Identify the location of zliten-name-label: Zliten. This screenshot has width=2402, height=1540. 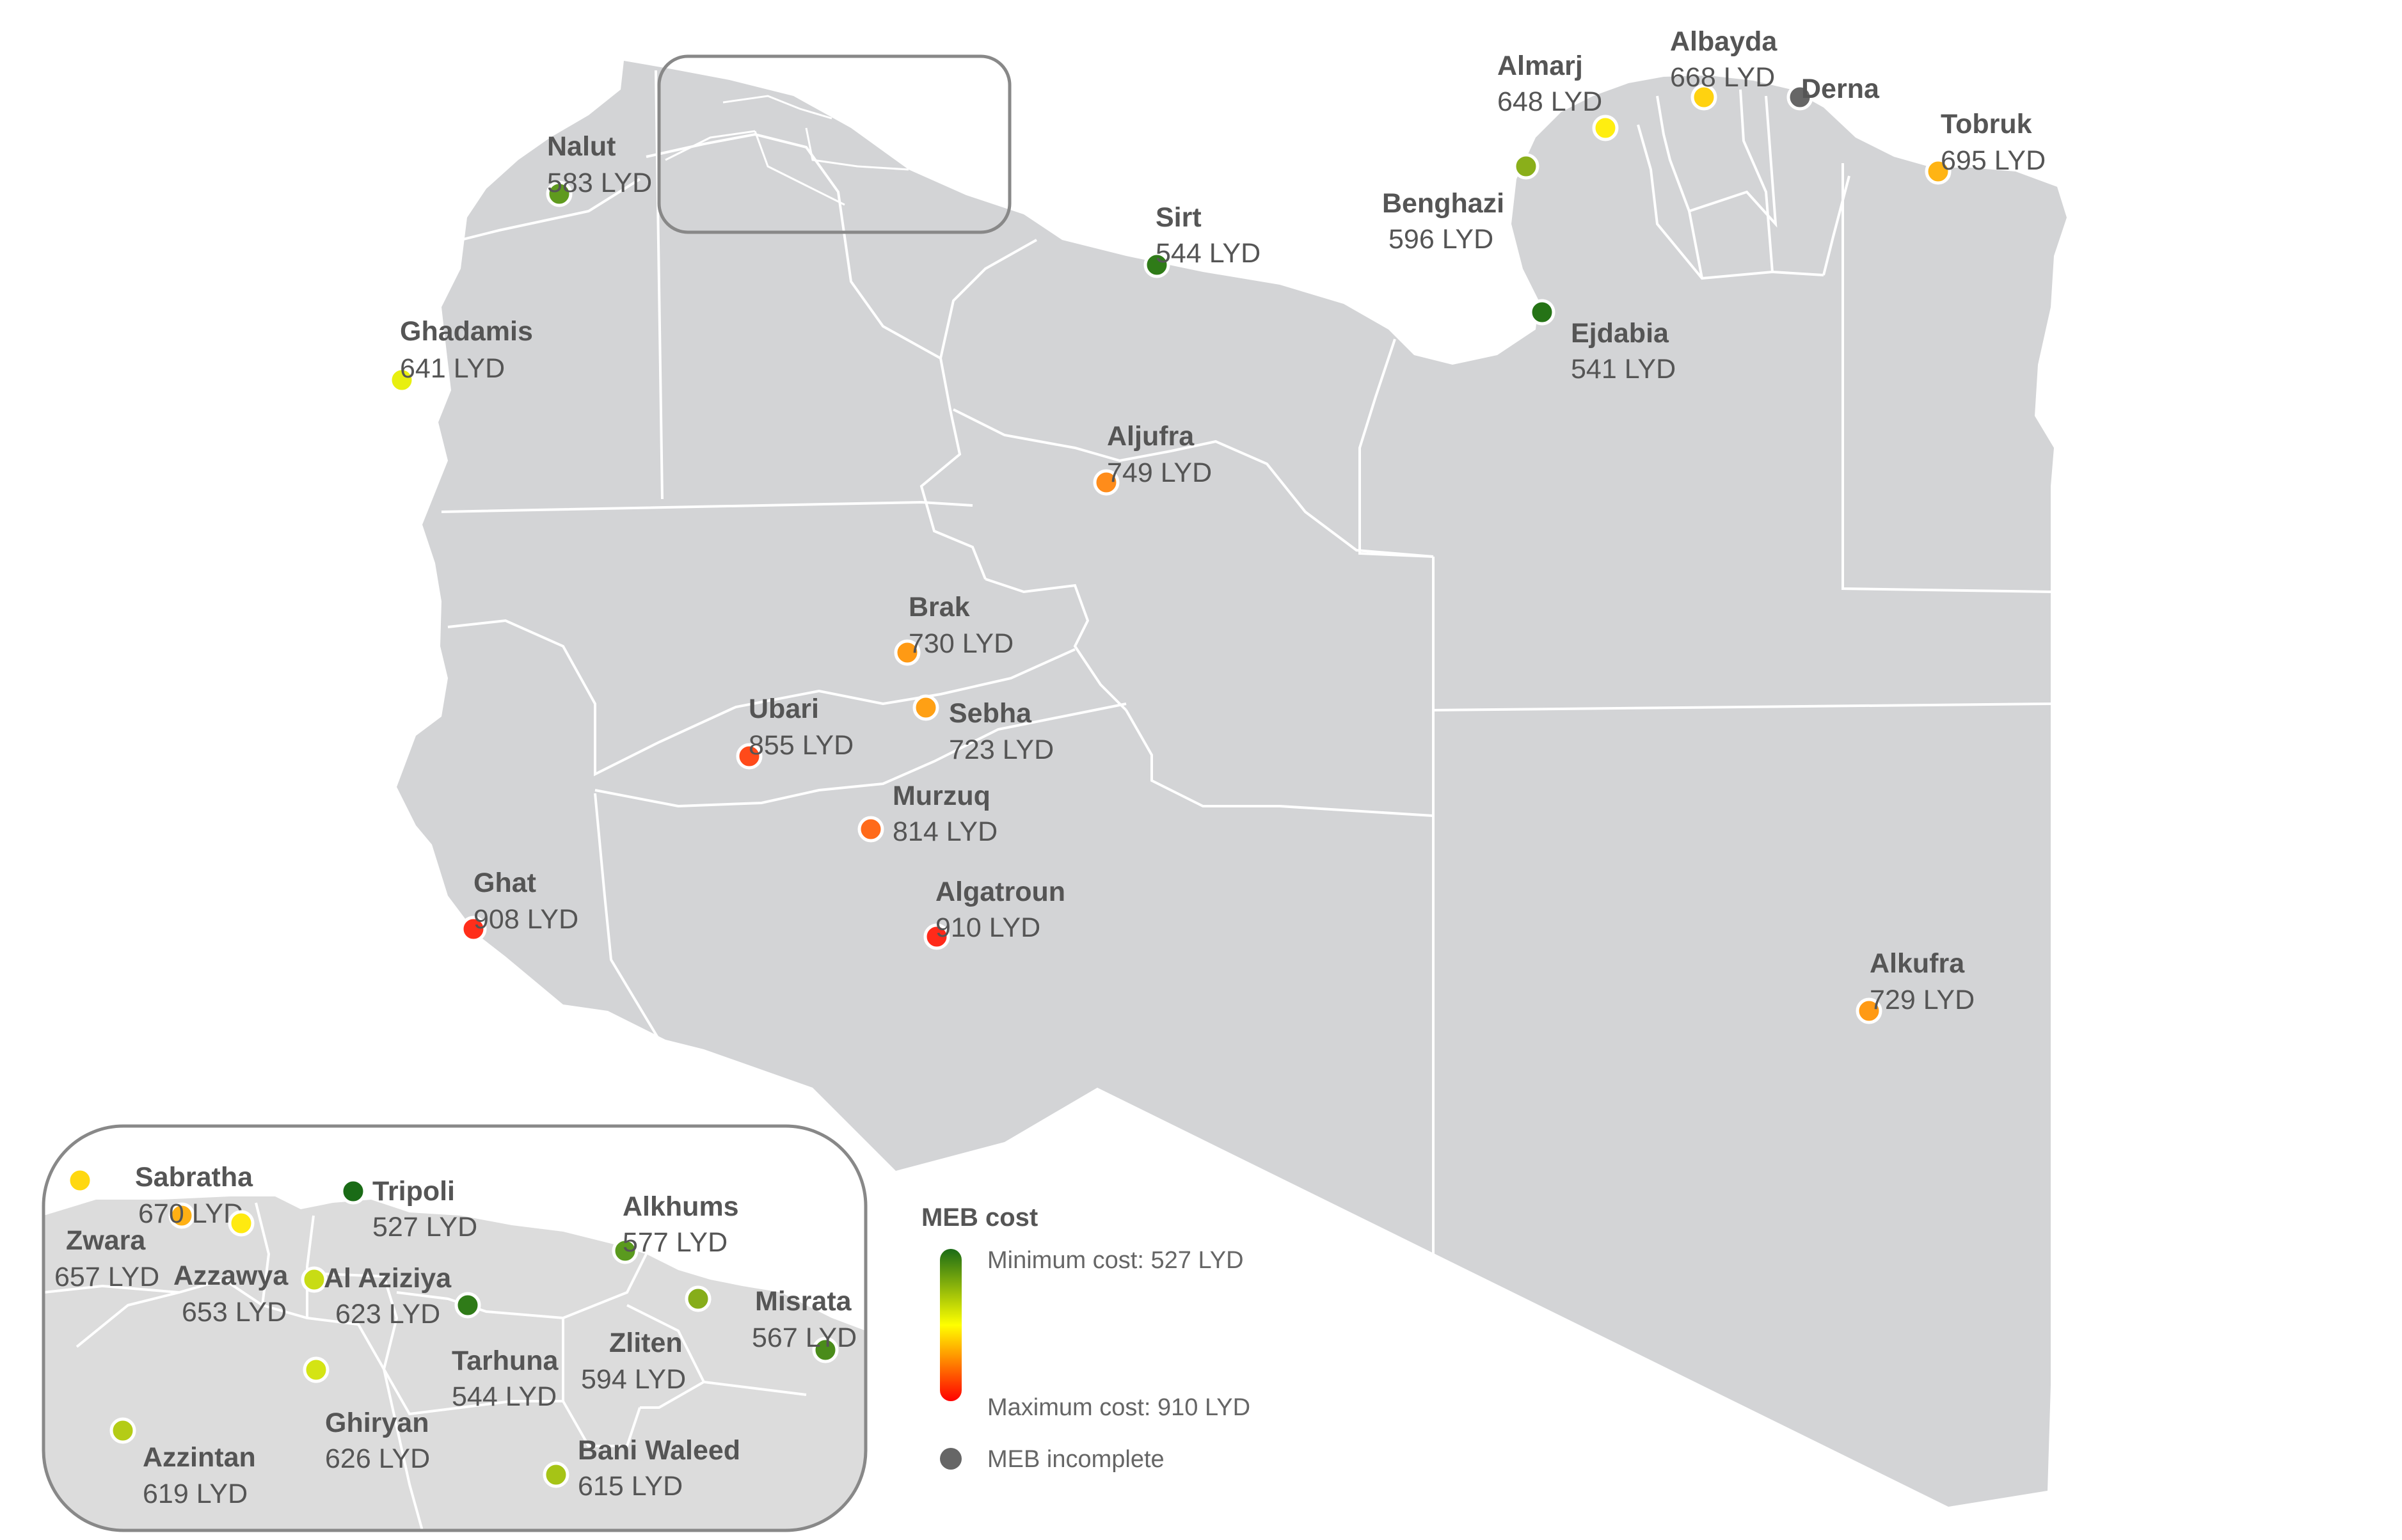
(646, 1343).